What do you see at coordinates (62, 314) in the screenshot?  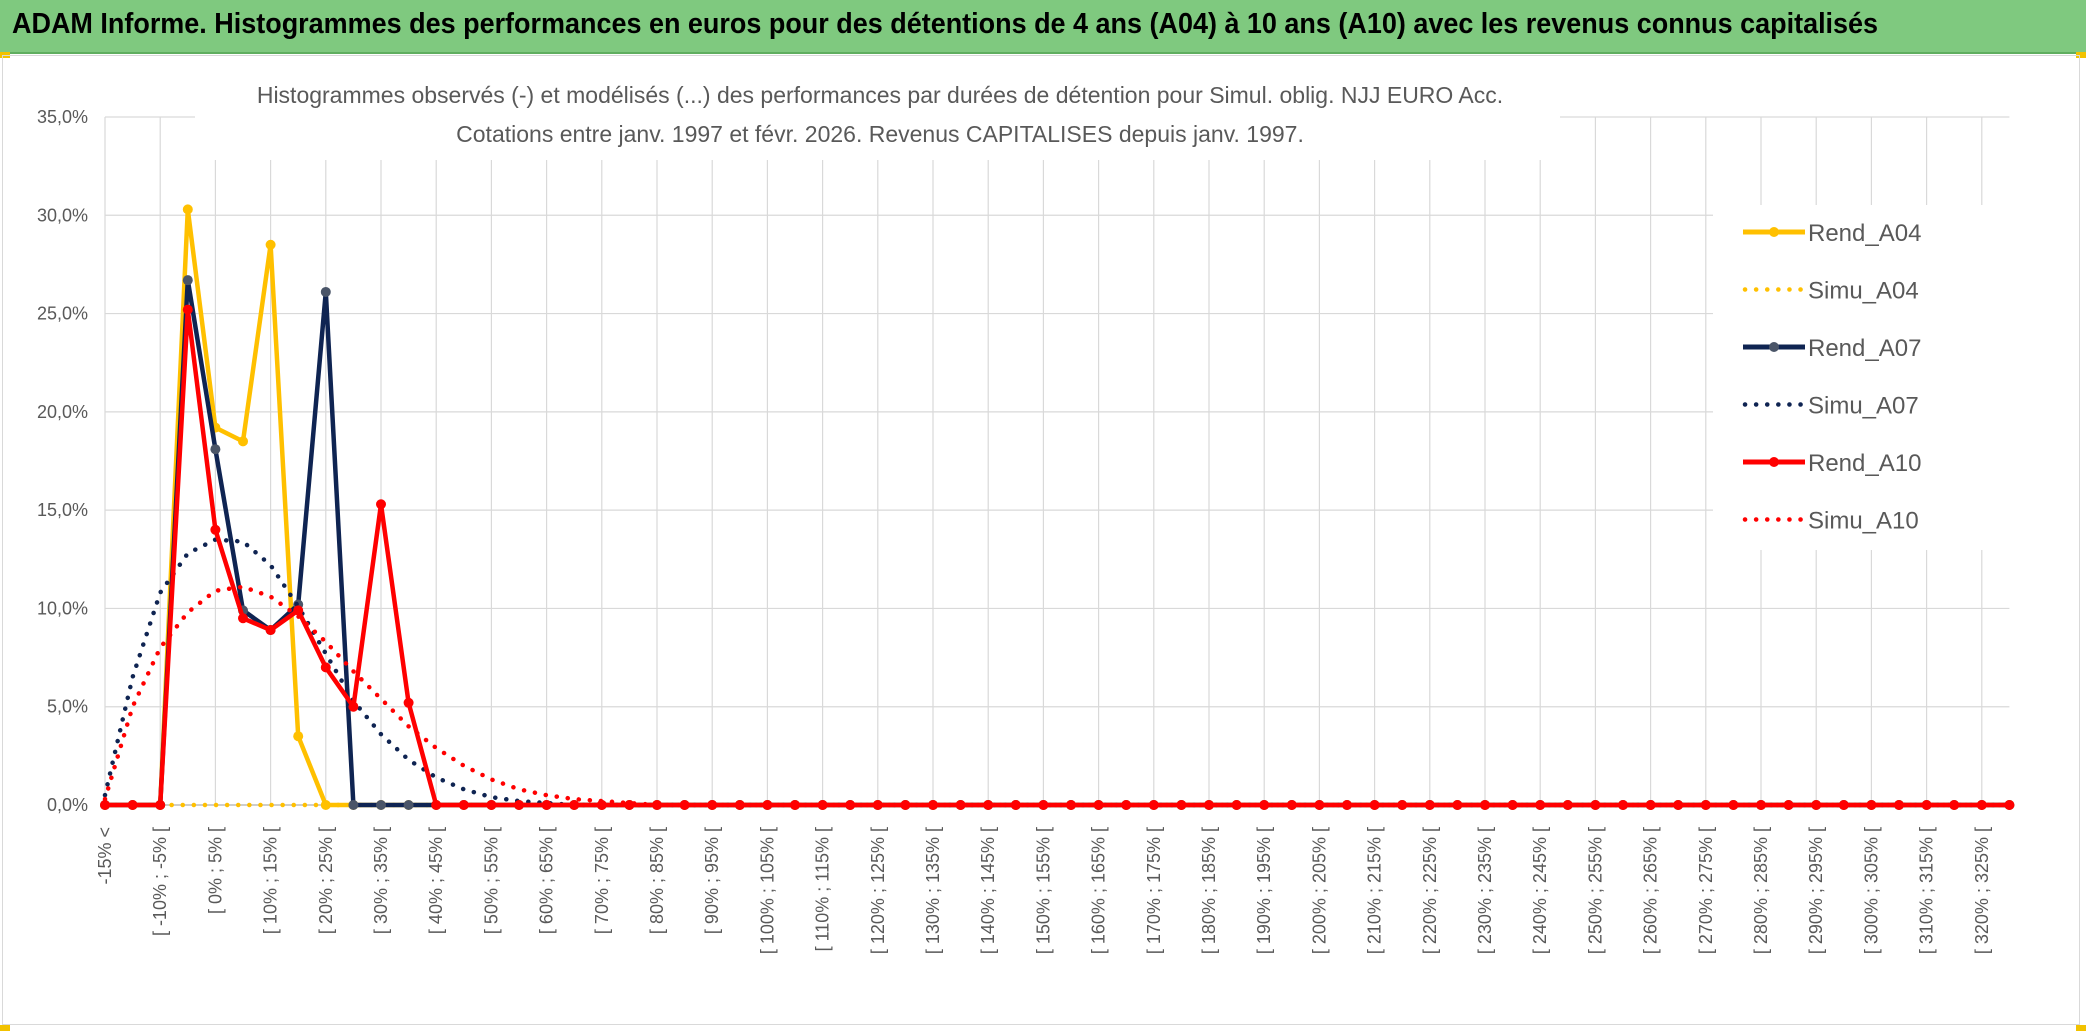 I see `y-tick-label: 25,0%` at bounding box center [62, 314].